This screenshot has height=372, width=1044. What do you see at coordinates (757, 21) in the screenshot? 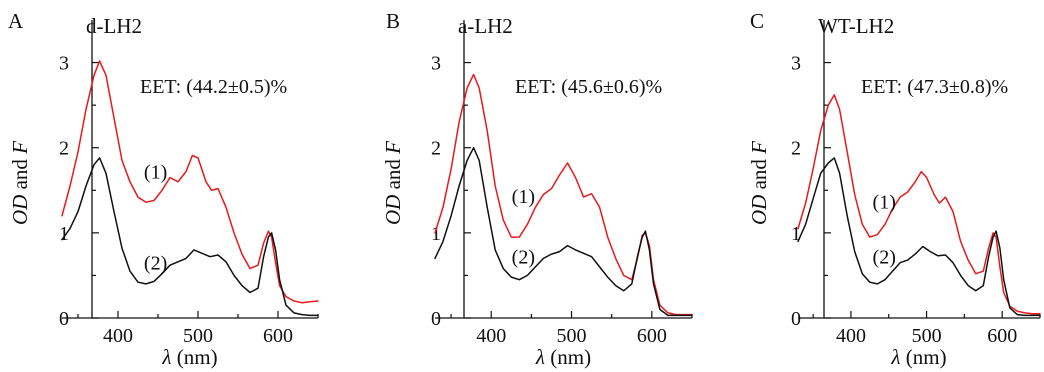
I see `panel-letter: C` at bounding box center [757, 21].